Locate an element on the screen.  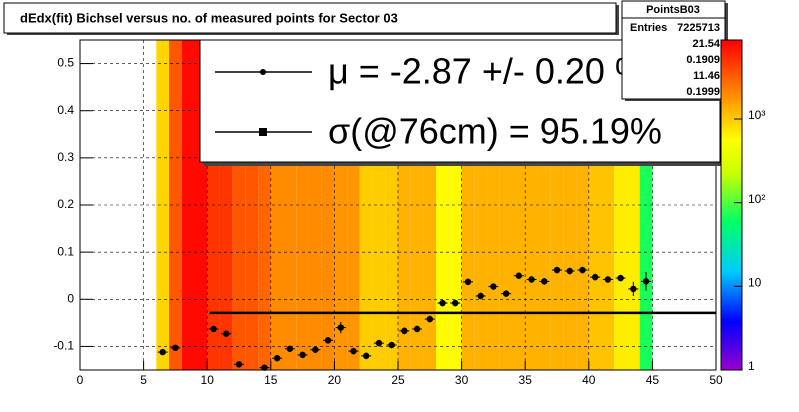
y-tick-label: 0.5 is located at coordinates (65, 63).